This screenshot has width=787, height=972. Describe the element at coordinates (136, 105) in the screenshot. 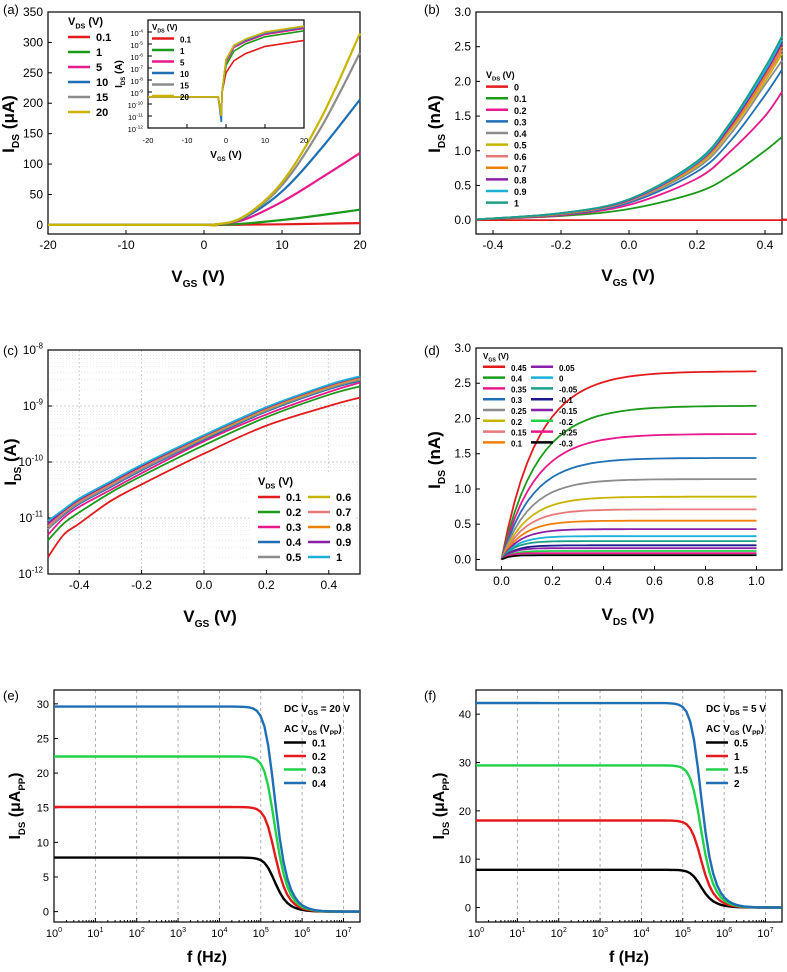

I see `y-tick-label: 10-10` at that location.